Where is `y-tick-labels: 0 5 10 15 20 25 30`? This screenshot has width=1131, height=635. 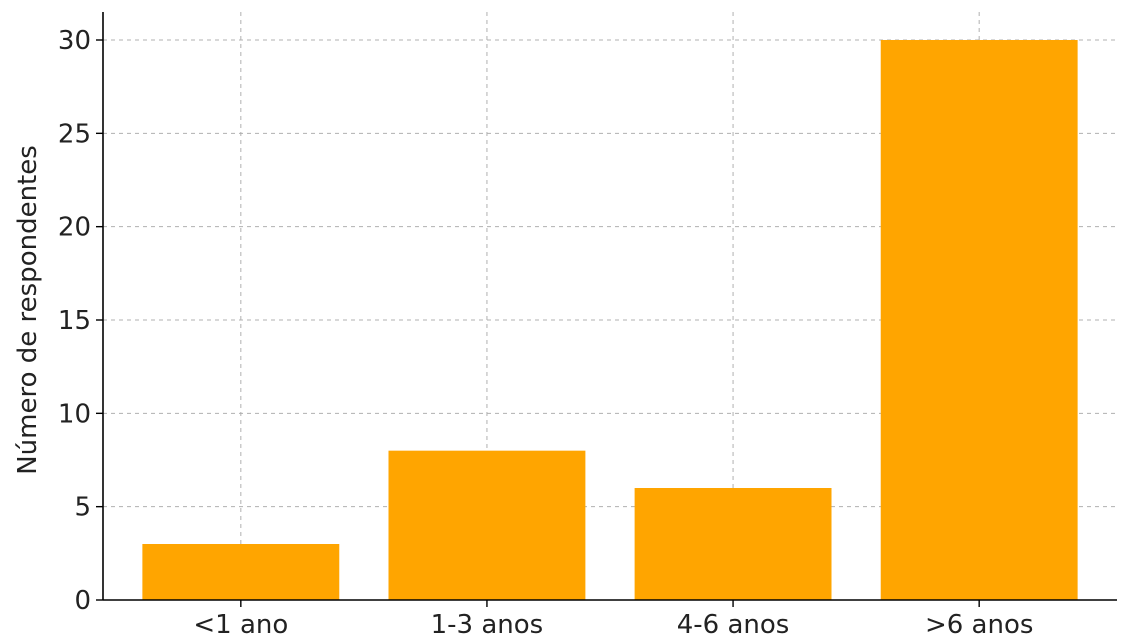
y-tick-labels: 0 5 10 15 20 25 30 is located at coordinates (80, 321).